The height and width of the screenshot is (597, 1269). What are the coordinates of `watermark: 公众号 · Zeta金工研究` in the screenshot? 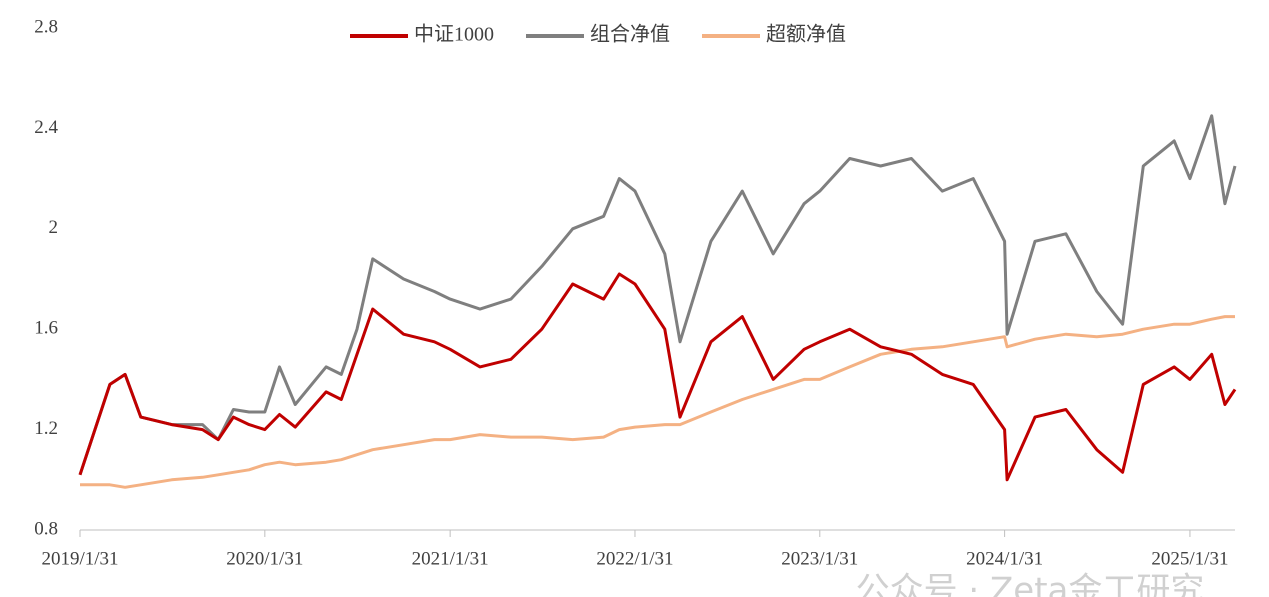 It's located at (1030, 584).